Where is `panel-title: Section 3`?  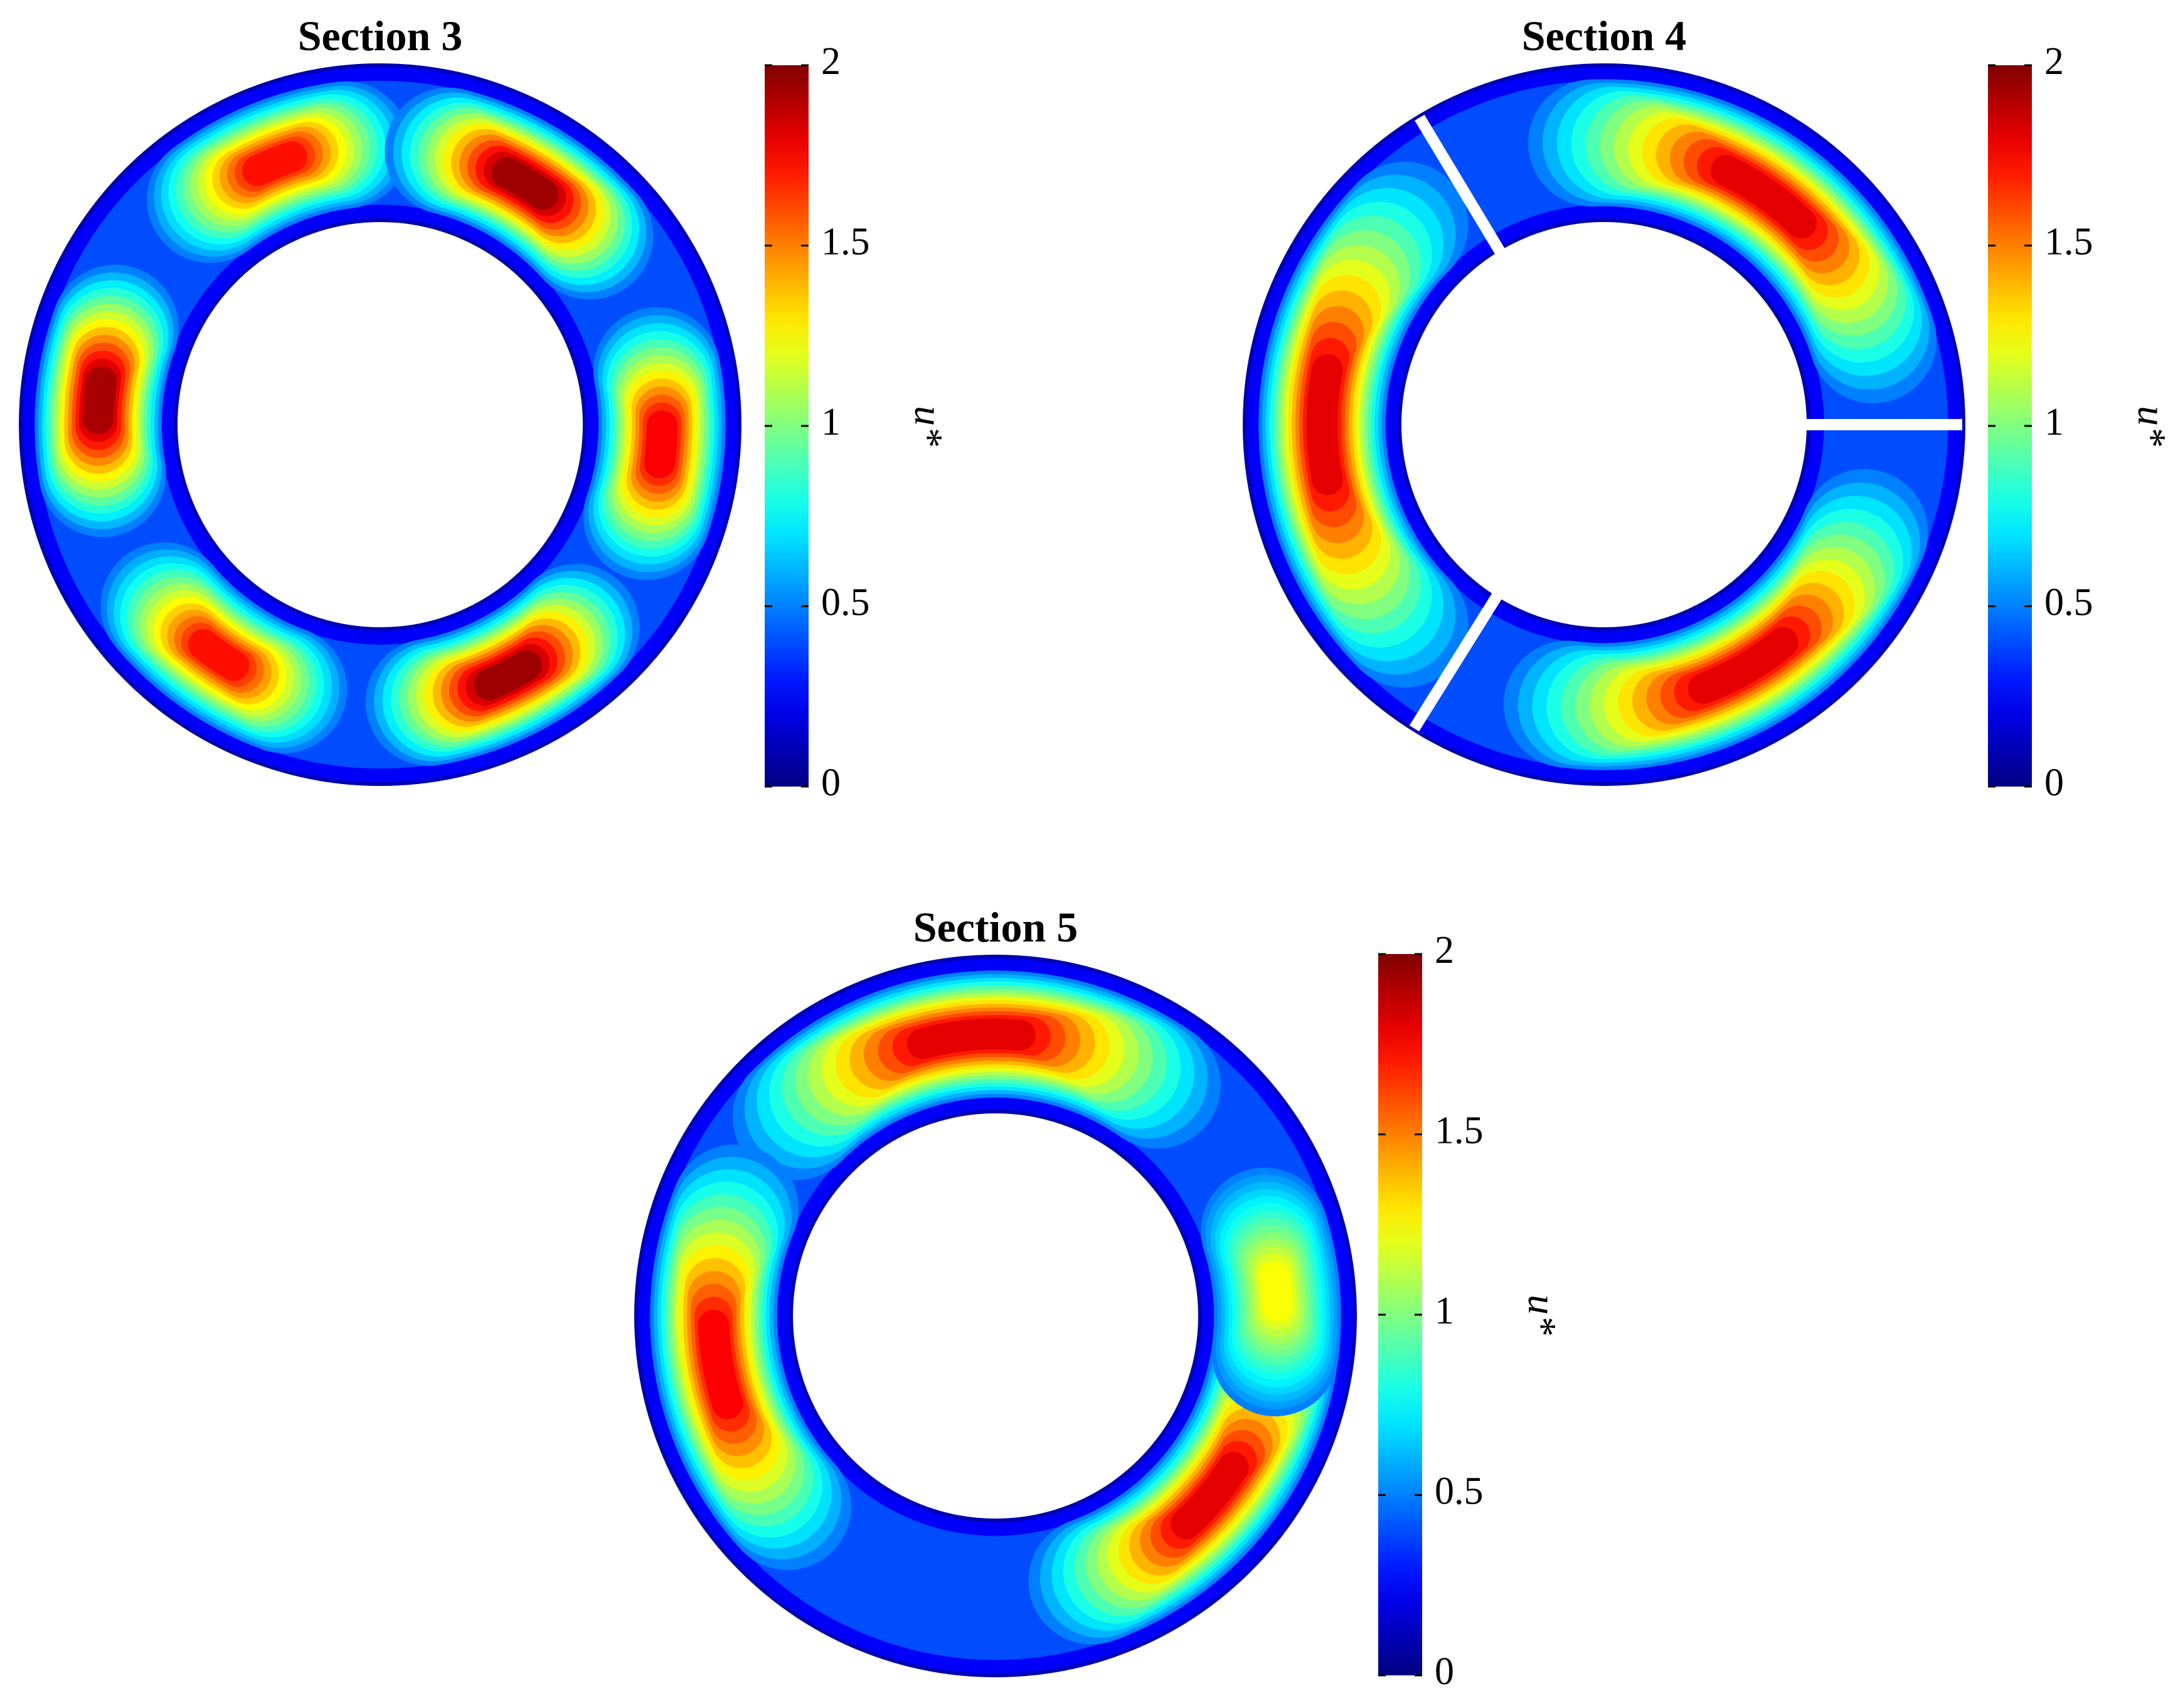
panel-title: Section 3 is located at coordinates (380, 36).